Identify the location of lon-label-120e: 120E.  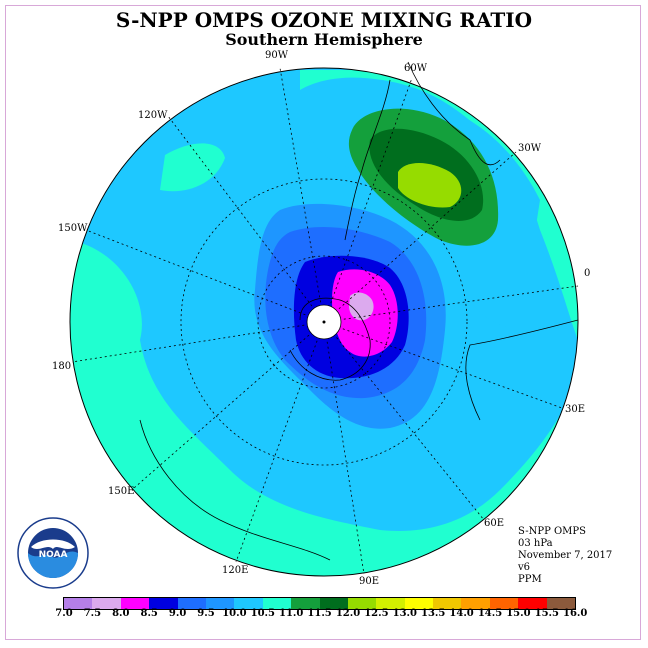
(235, 570).